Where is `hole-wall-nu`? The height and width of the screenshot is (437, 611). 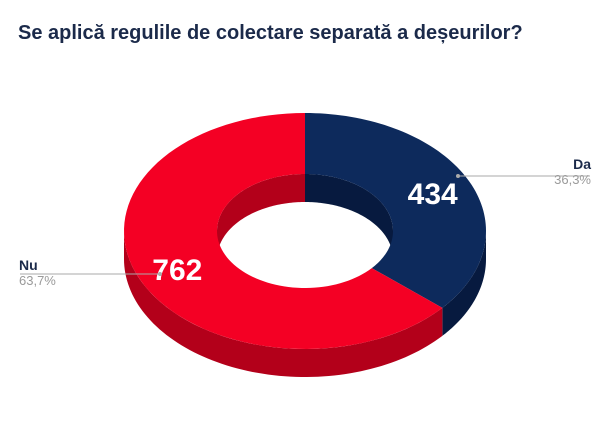
hole-wall-nu is located at coordinates (261, 216).